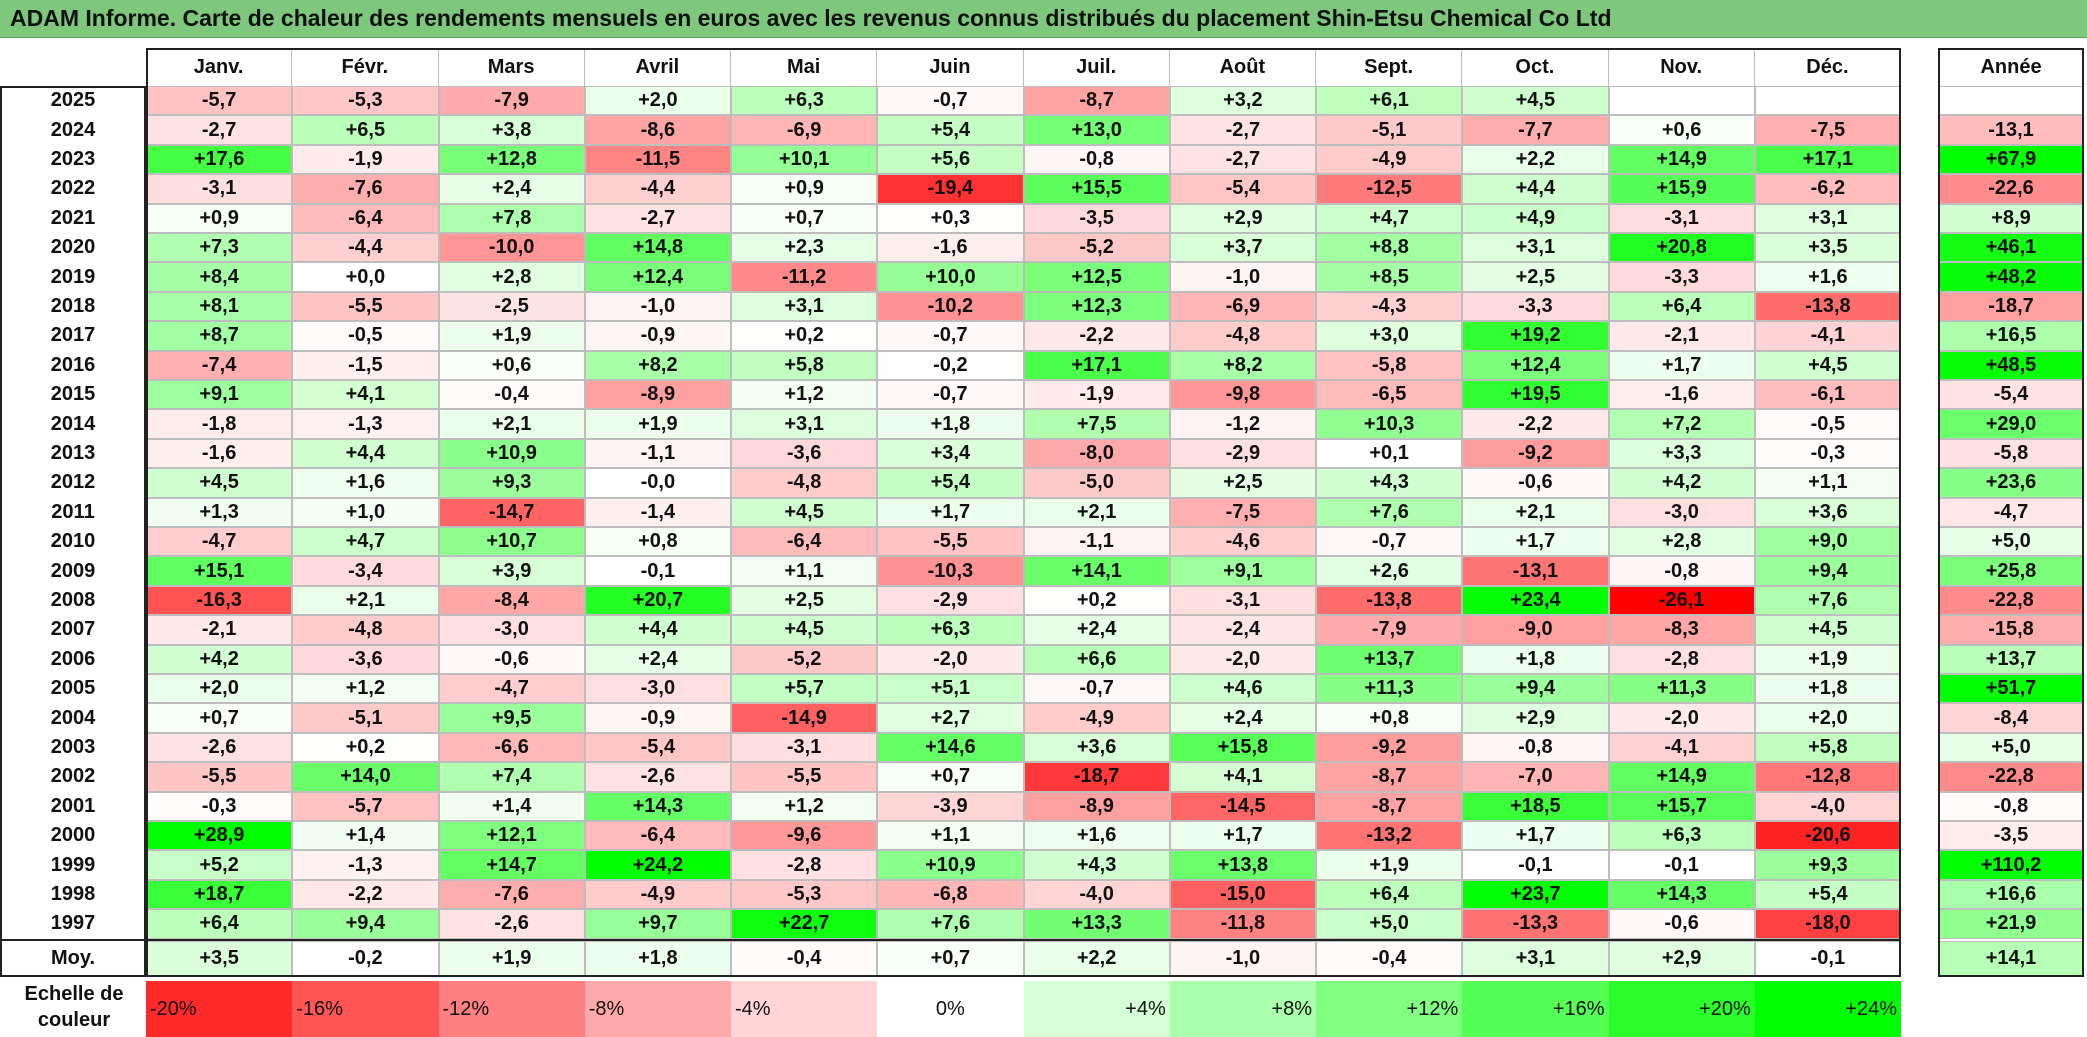 The height and width of the screenshot is (1037, 2087). Describe the element at coordinates (1389, 630) in the screenshot. I see `heatmap-cell: -7,9` at that location.